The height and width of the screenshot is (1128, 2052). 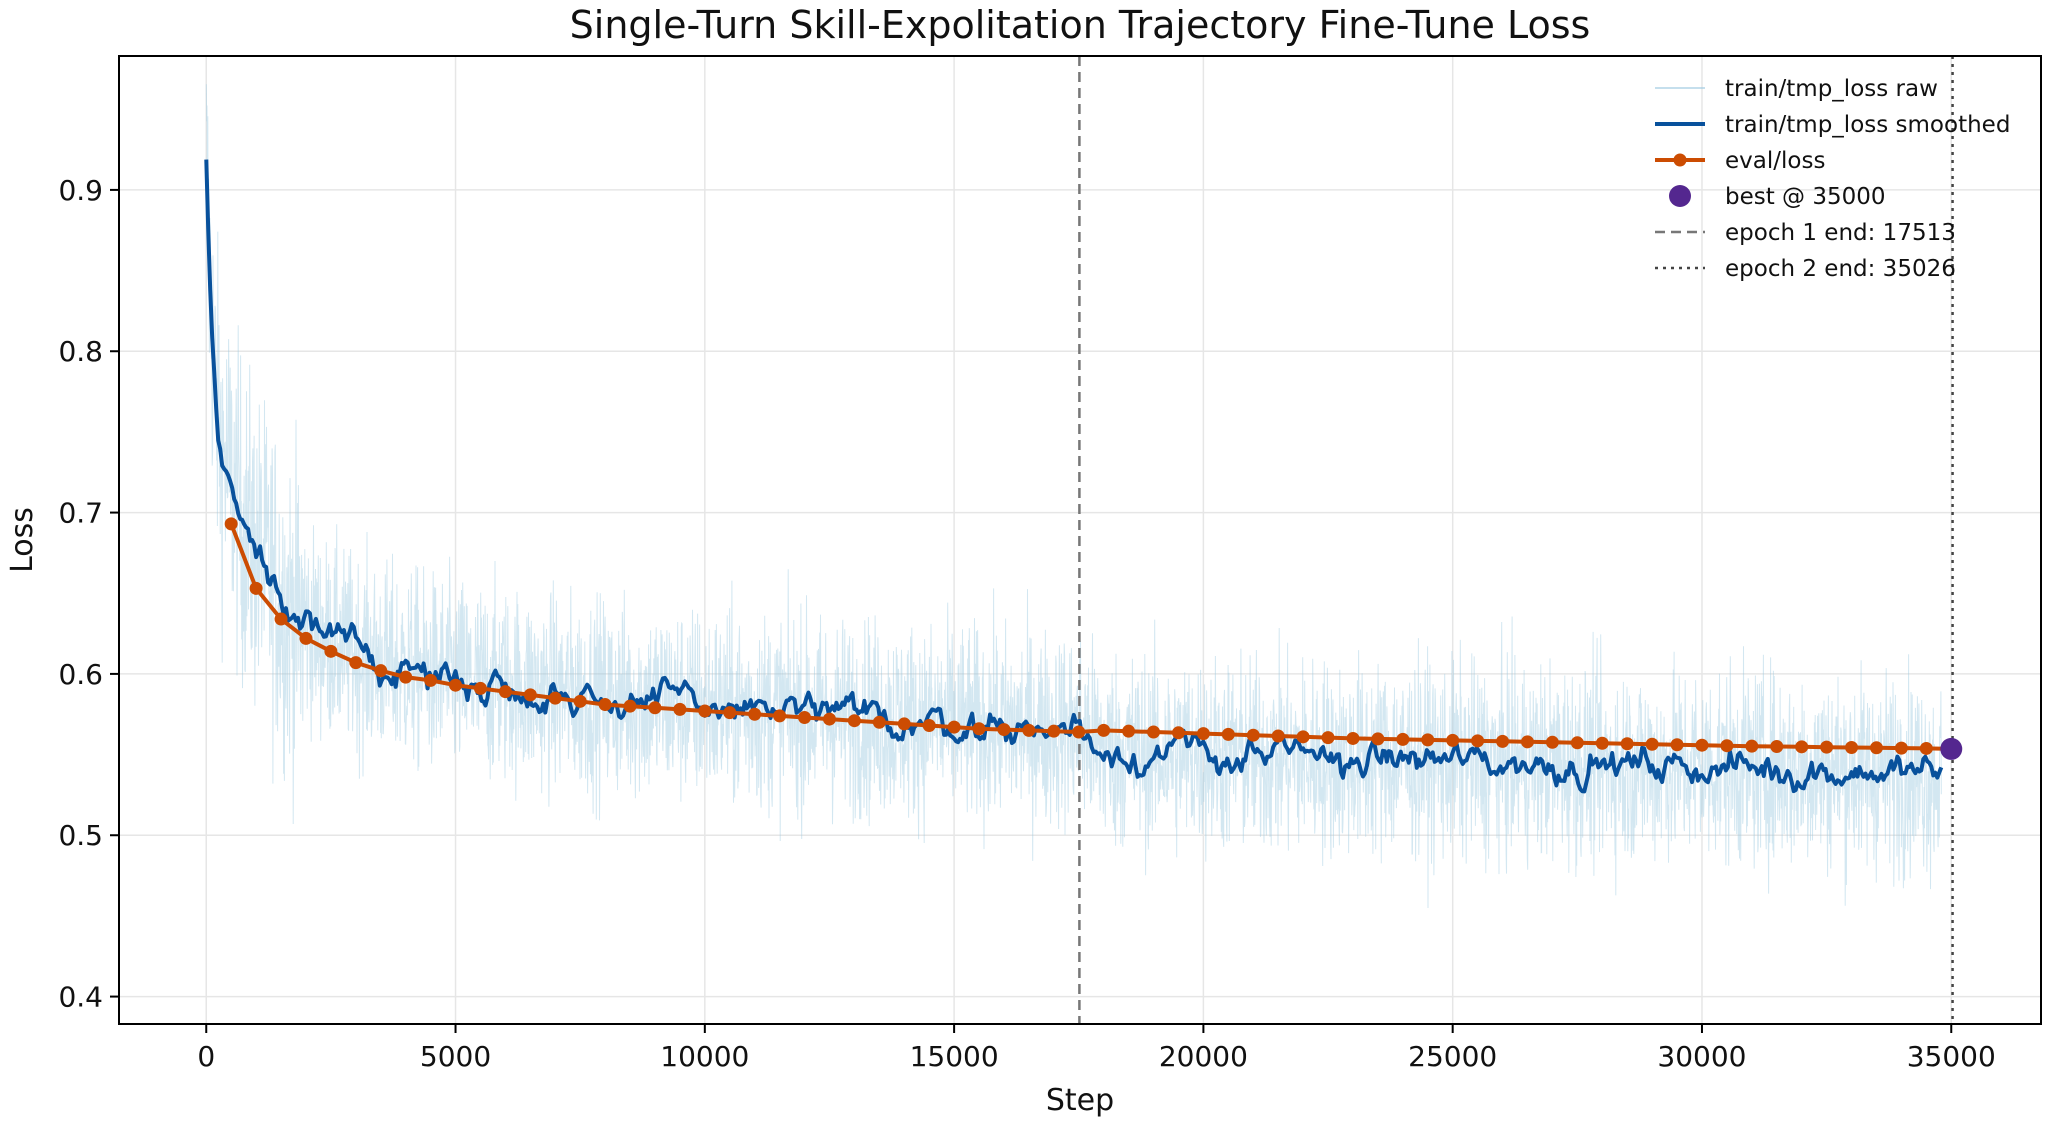 I want to click on y-axis-title: Loss, so click(x=22, y=540).